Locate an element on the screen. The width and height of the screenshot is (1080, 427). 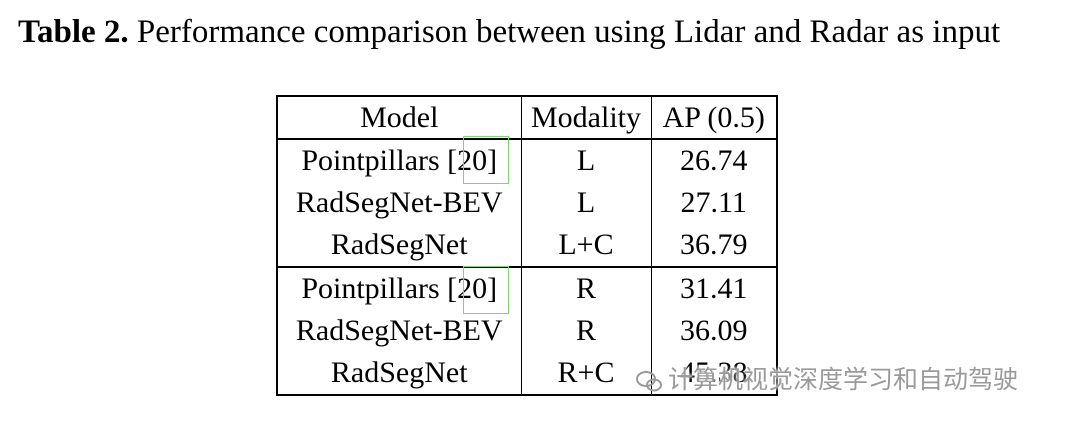
header-cell: Model is located at coordinates (399, 118).